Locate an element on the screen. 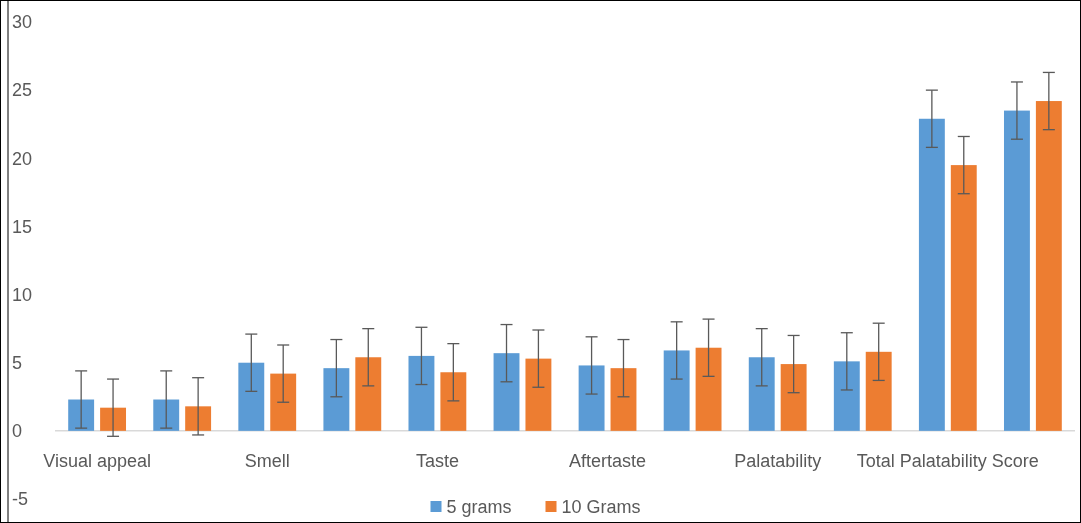  legend-label: 10 Grams is located at coordinates (601, 507).